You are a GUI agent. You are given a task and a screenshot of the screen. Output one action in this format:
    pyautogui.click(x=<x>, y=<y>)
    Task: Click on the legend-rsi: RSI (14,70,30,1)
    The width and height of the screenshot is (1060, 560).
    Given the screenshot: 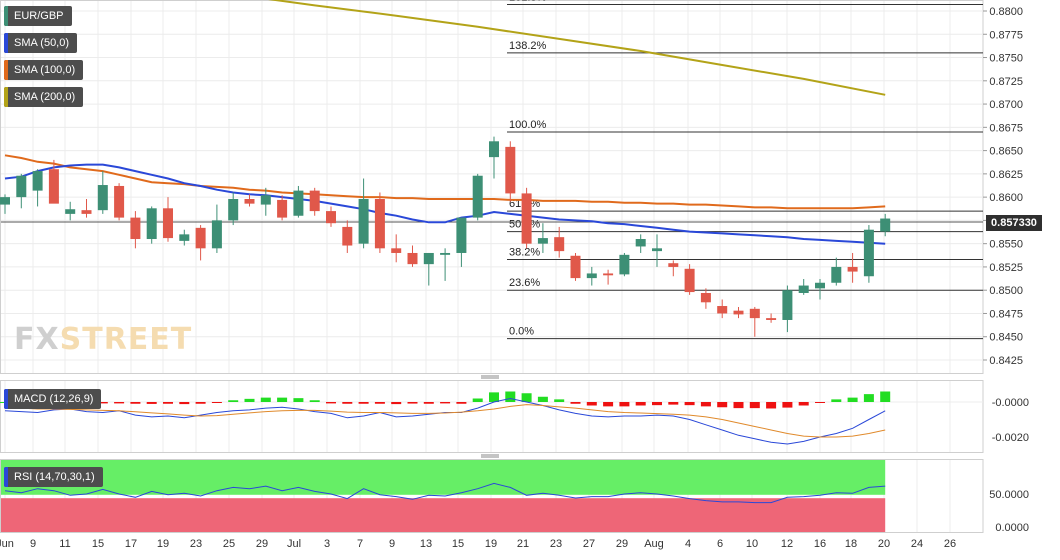 What is the action you would take?
    pyautogui.click(x=53, y=477)
    